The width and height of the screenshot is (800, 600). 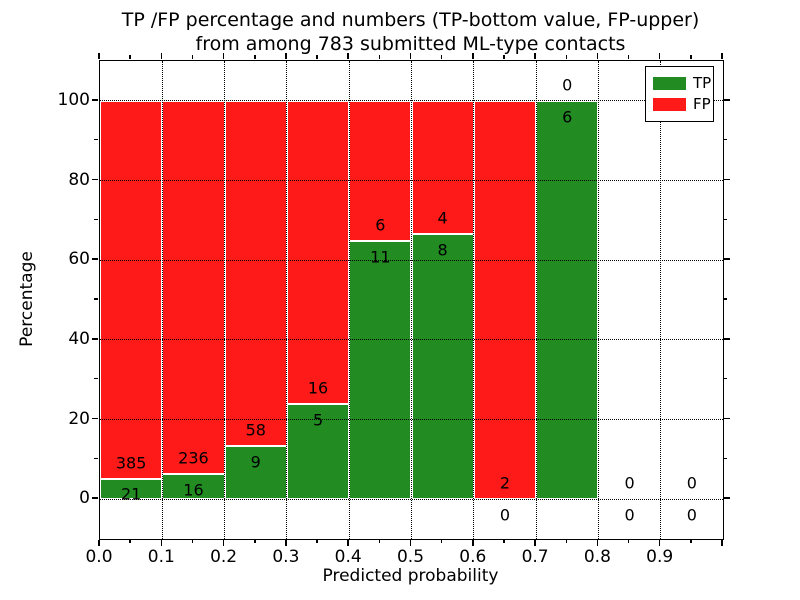 What do you see at coordinates (567, 117) in the screenshot?
I see `tp-count-label: 6` at bounding box center [567, 117].